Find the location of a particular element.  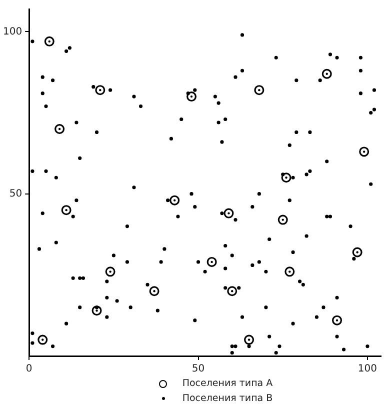

legend-label: Поселения типа A is located at coordinates (227, 383).